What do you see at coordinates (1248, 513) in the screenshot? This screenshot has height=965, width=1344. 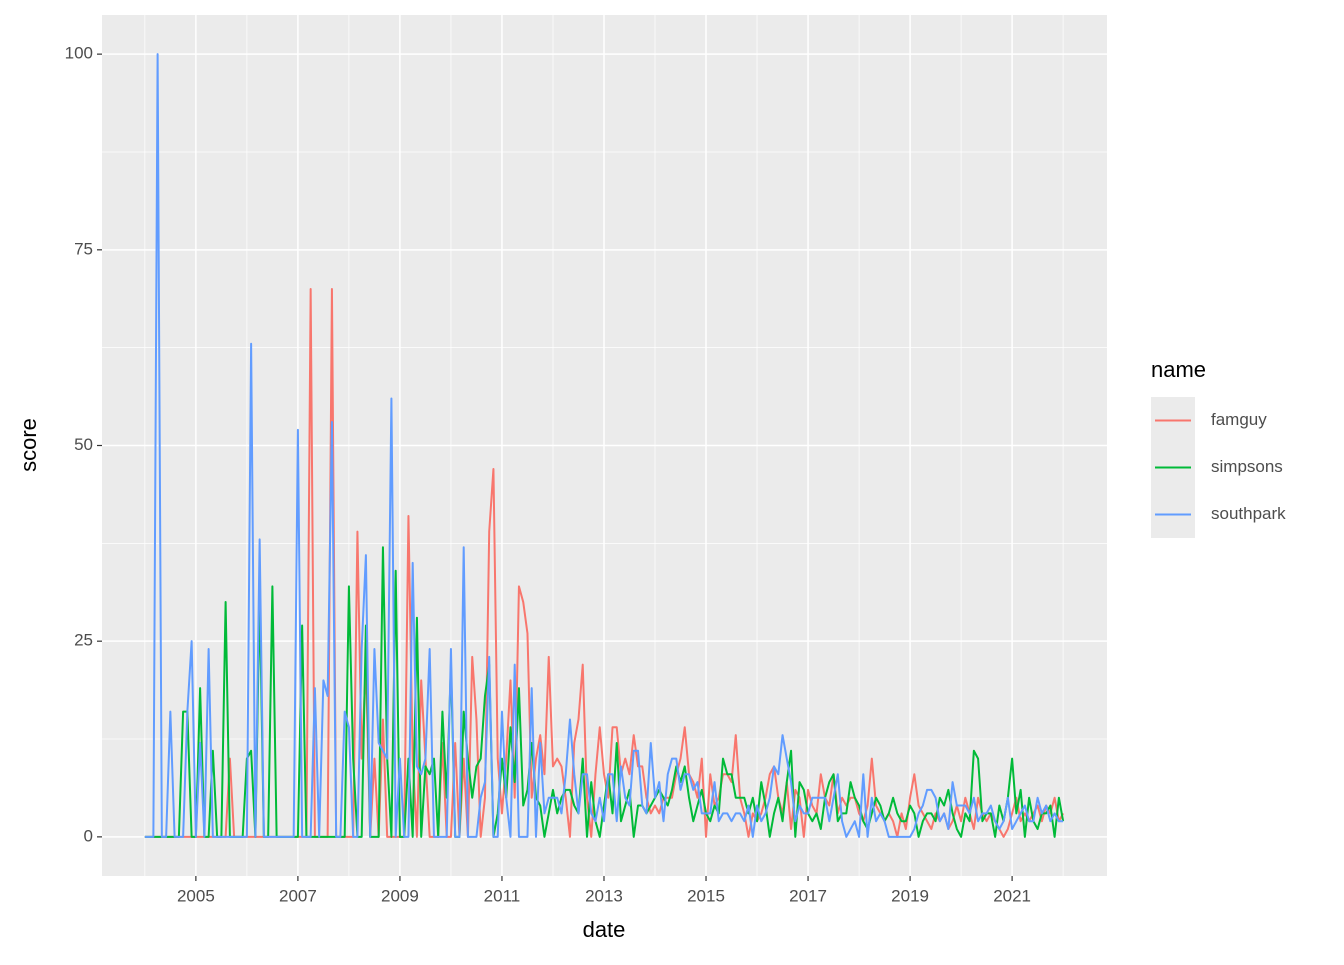 I see `legend-label: southpark` at bounding box center [1248, 513].